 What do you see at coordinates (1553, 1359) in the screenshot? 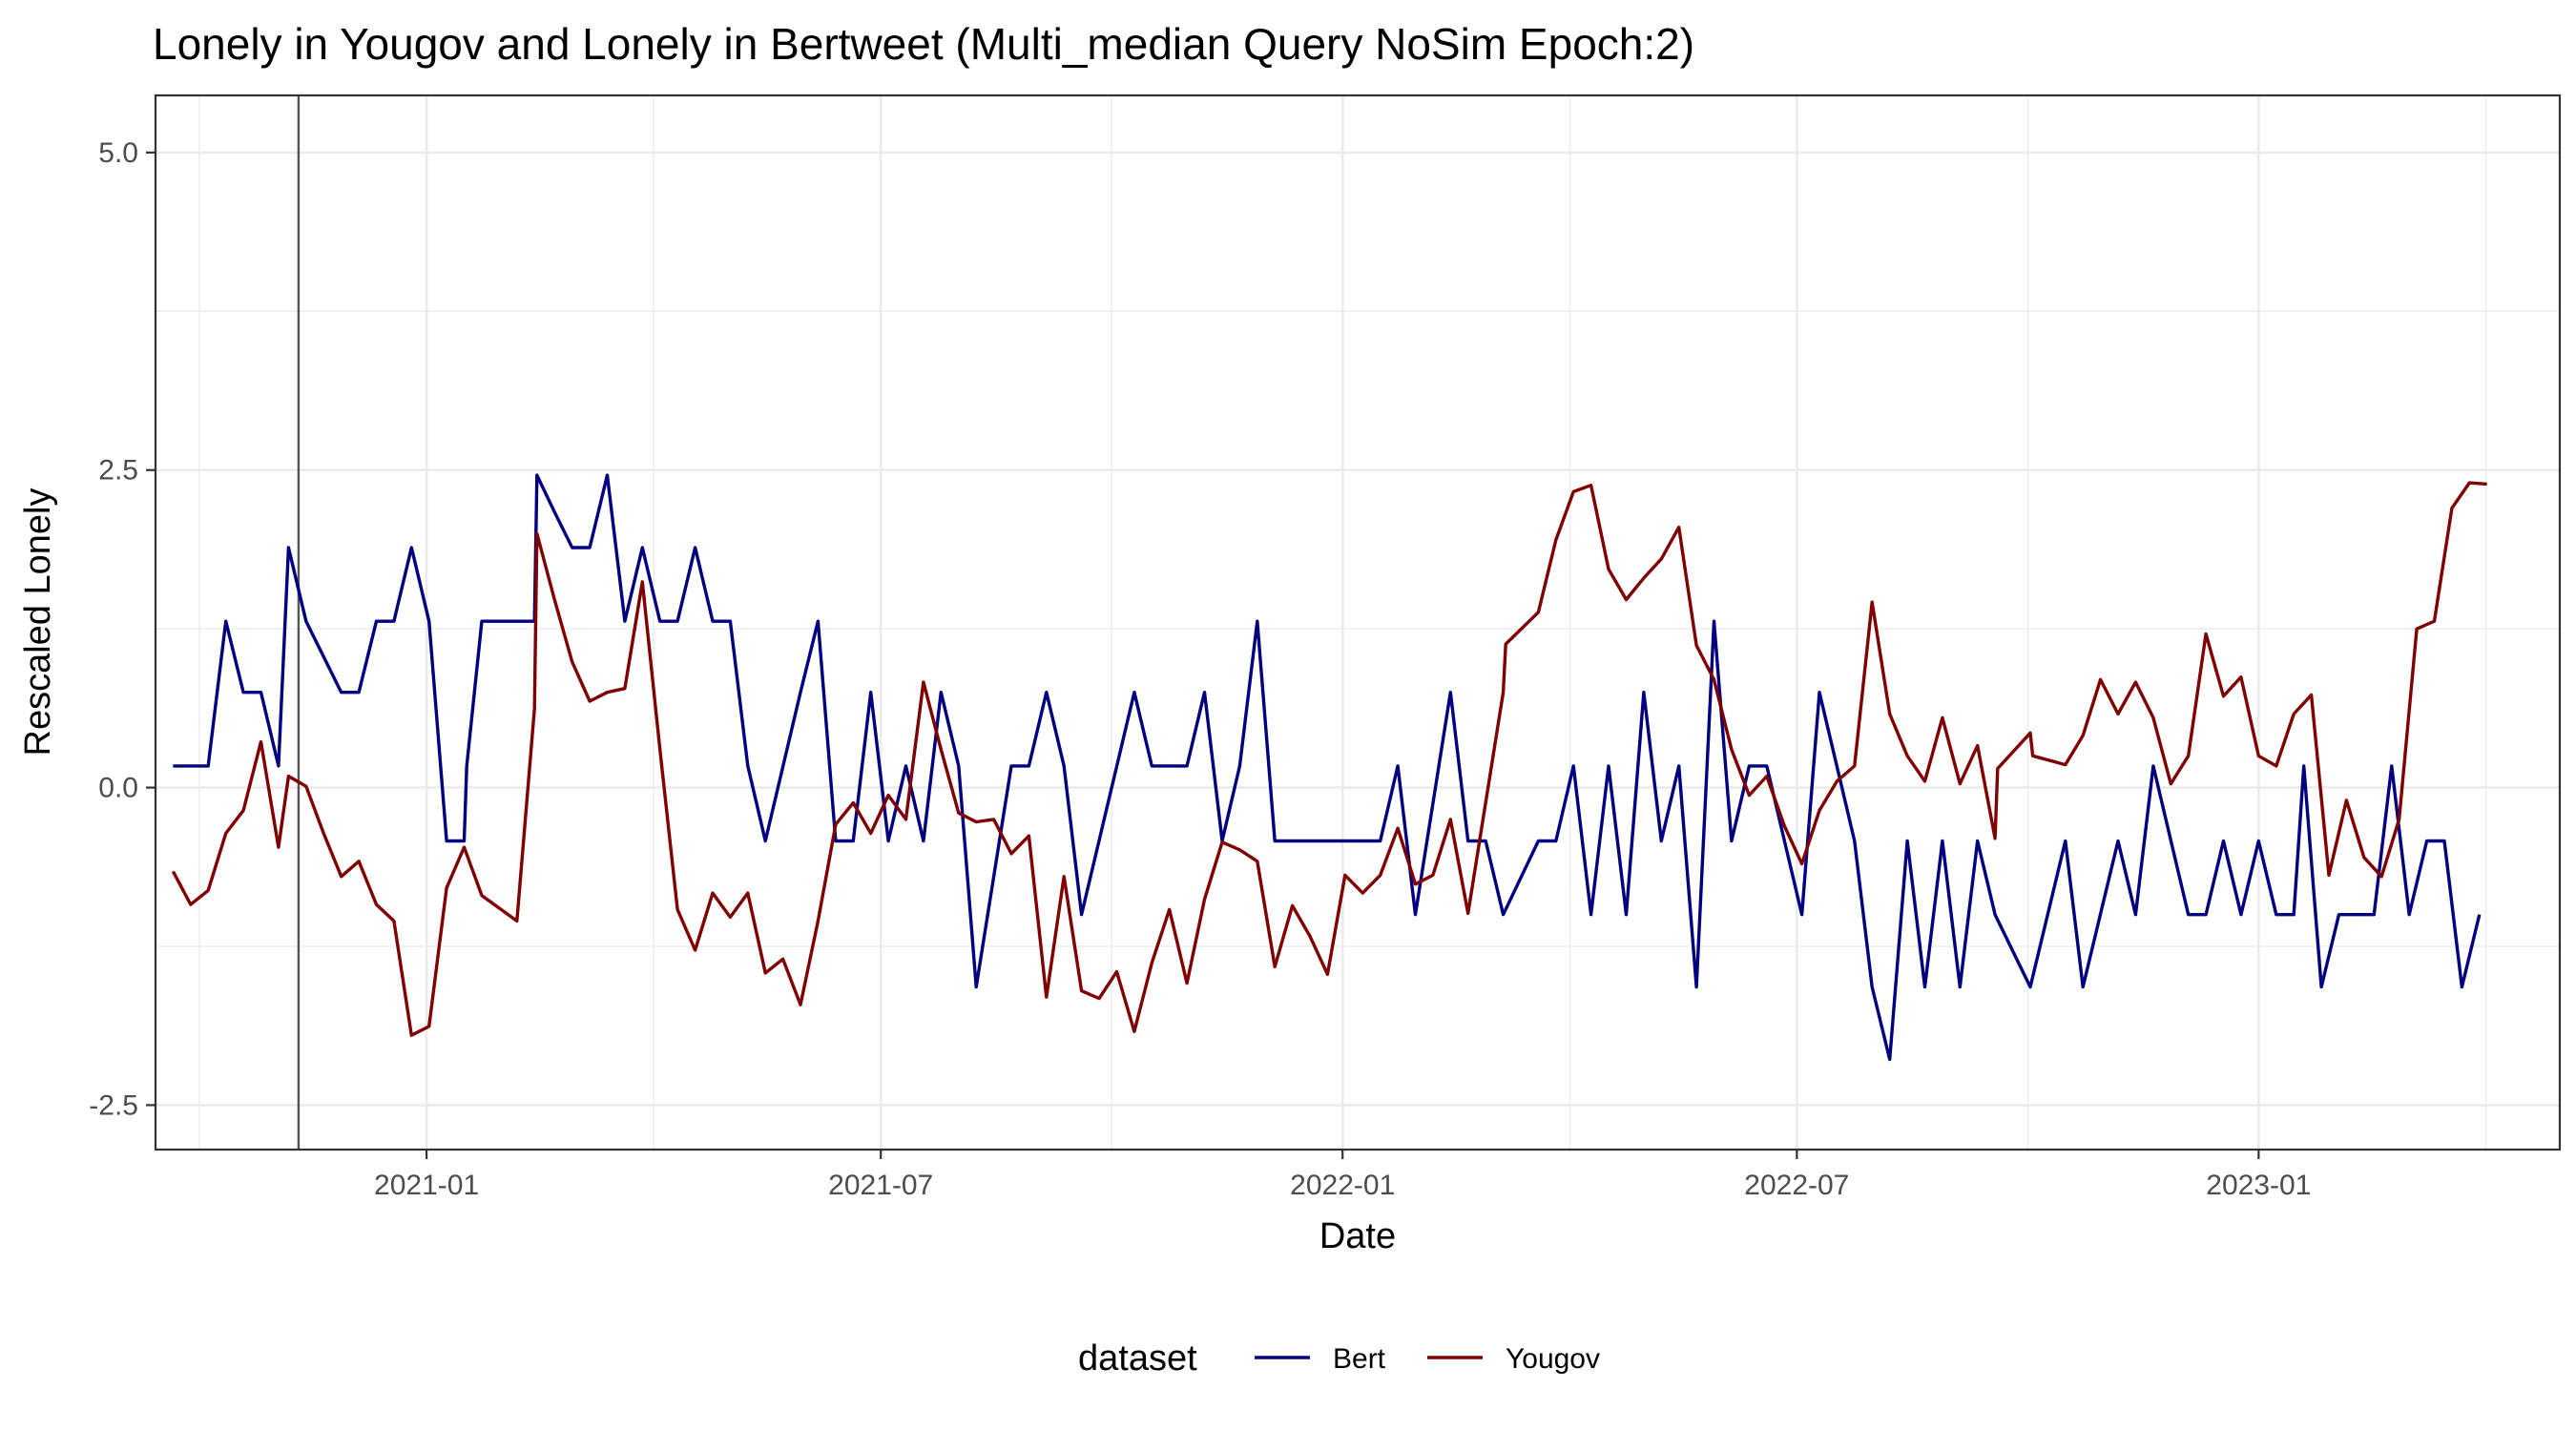
I see `legend-label-yougov: Yougov` at bounding box center [1553, 1359].